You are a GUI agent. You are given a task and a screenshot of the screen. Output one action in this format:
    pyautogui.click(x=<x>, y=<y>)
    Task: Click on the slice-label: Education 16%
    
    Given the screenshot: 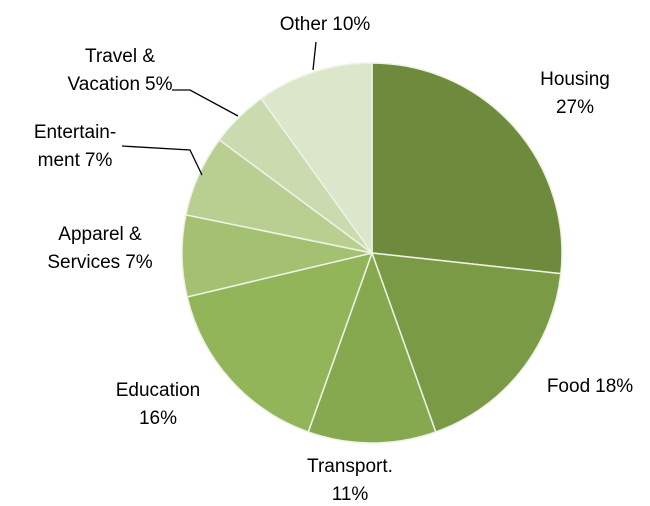 What is the action you would take?
    pyautogui.click(x=158, y=404)
    